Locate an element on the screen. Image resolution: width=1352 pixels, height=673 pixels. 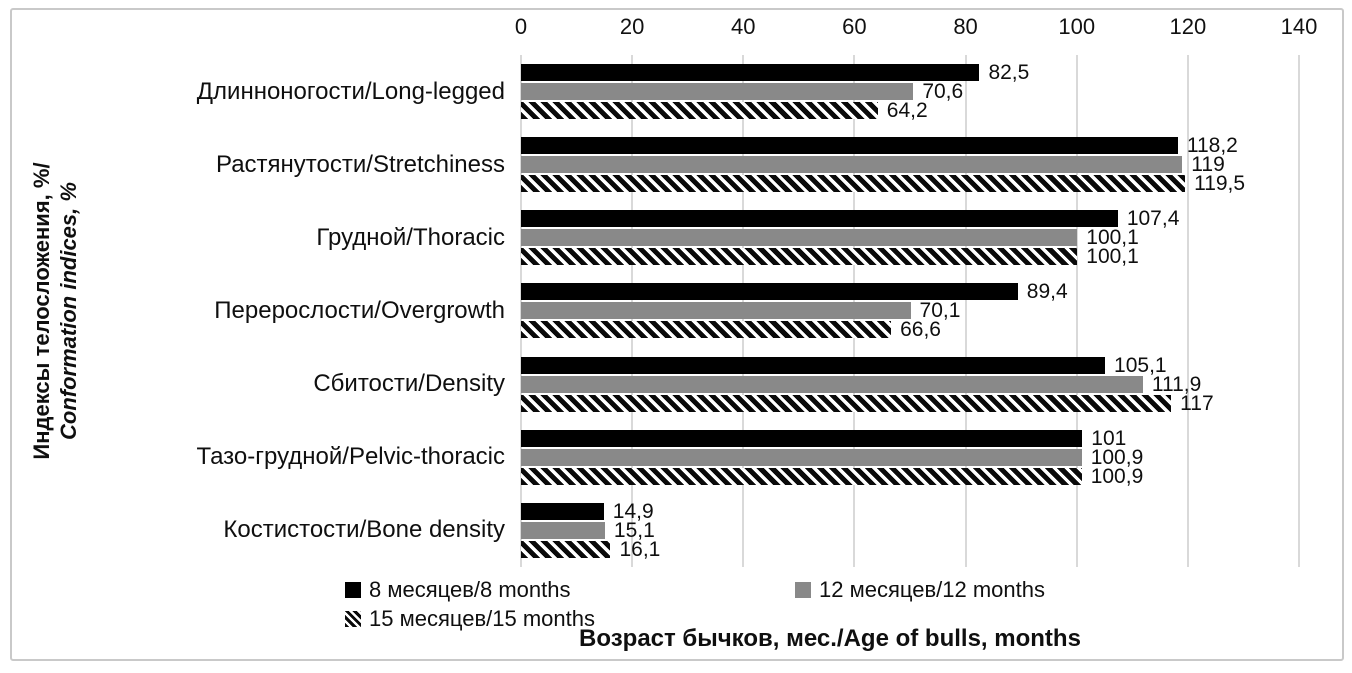
bar-group: 89,4 70,1 66,6 is located at coordinates (910, 310).